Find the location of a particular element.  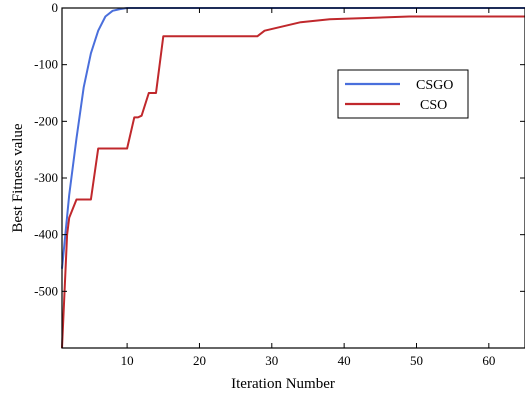

y-tick-label: -500 is located at coordinates (46, 290).